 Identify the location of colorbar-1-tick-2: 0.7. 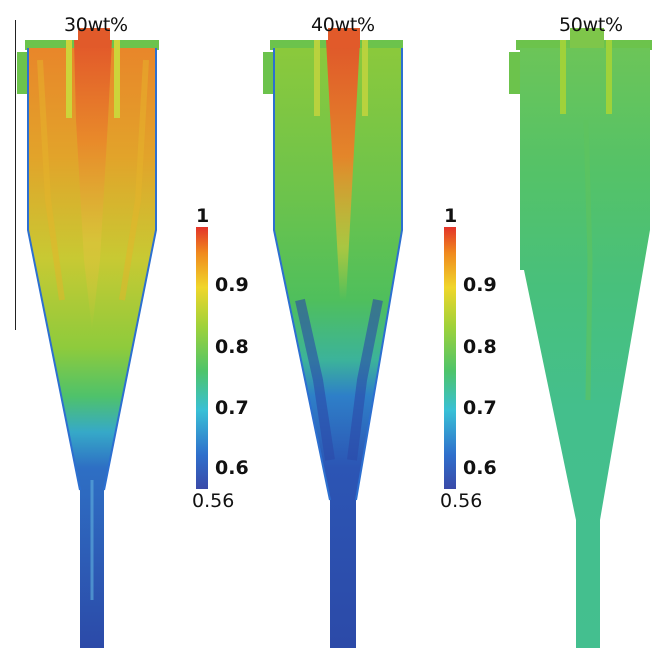
(232, 408).